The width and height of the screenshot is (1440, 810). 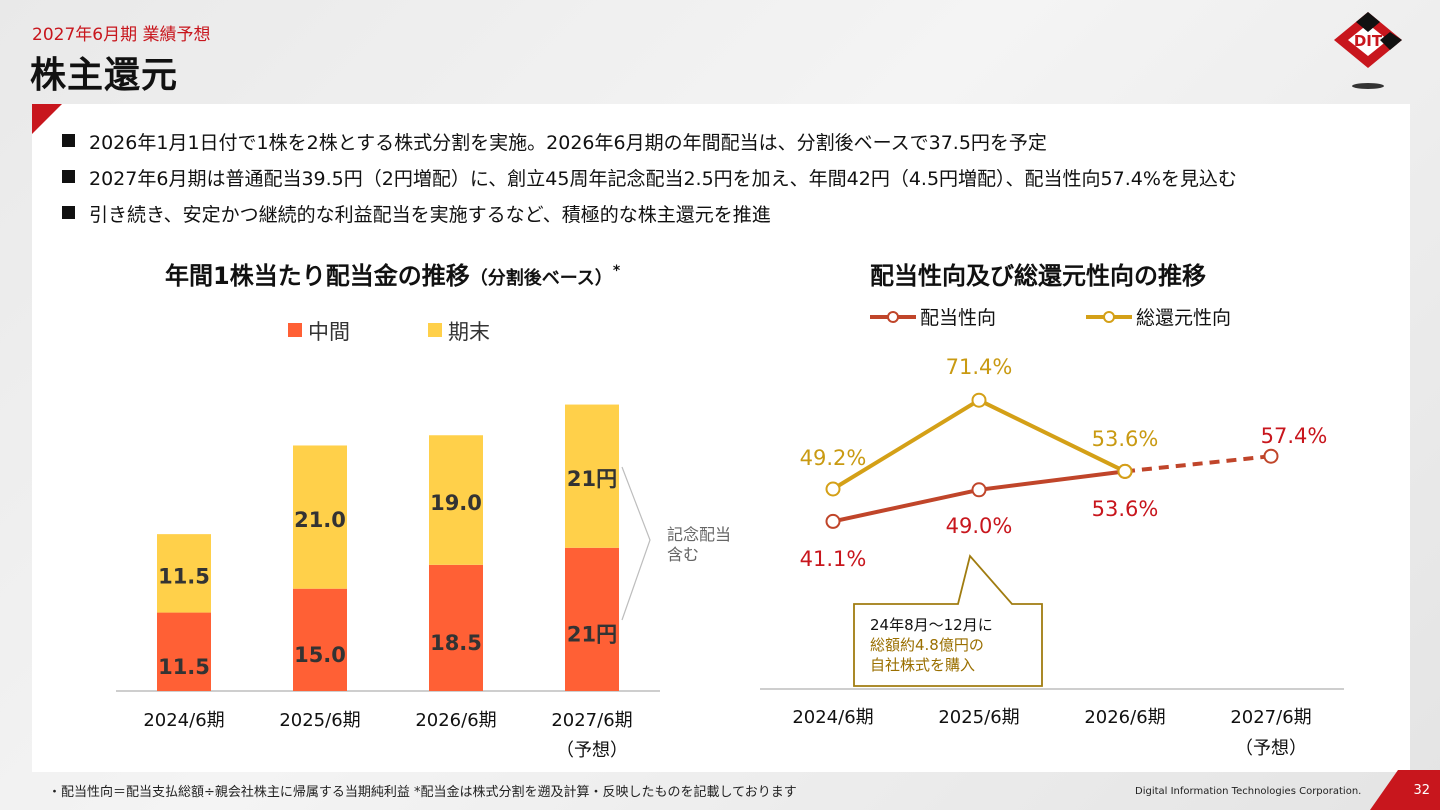 I want to click on data-label-総還元性向: 53.6%, so click(x=1125, y=439).